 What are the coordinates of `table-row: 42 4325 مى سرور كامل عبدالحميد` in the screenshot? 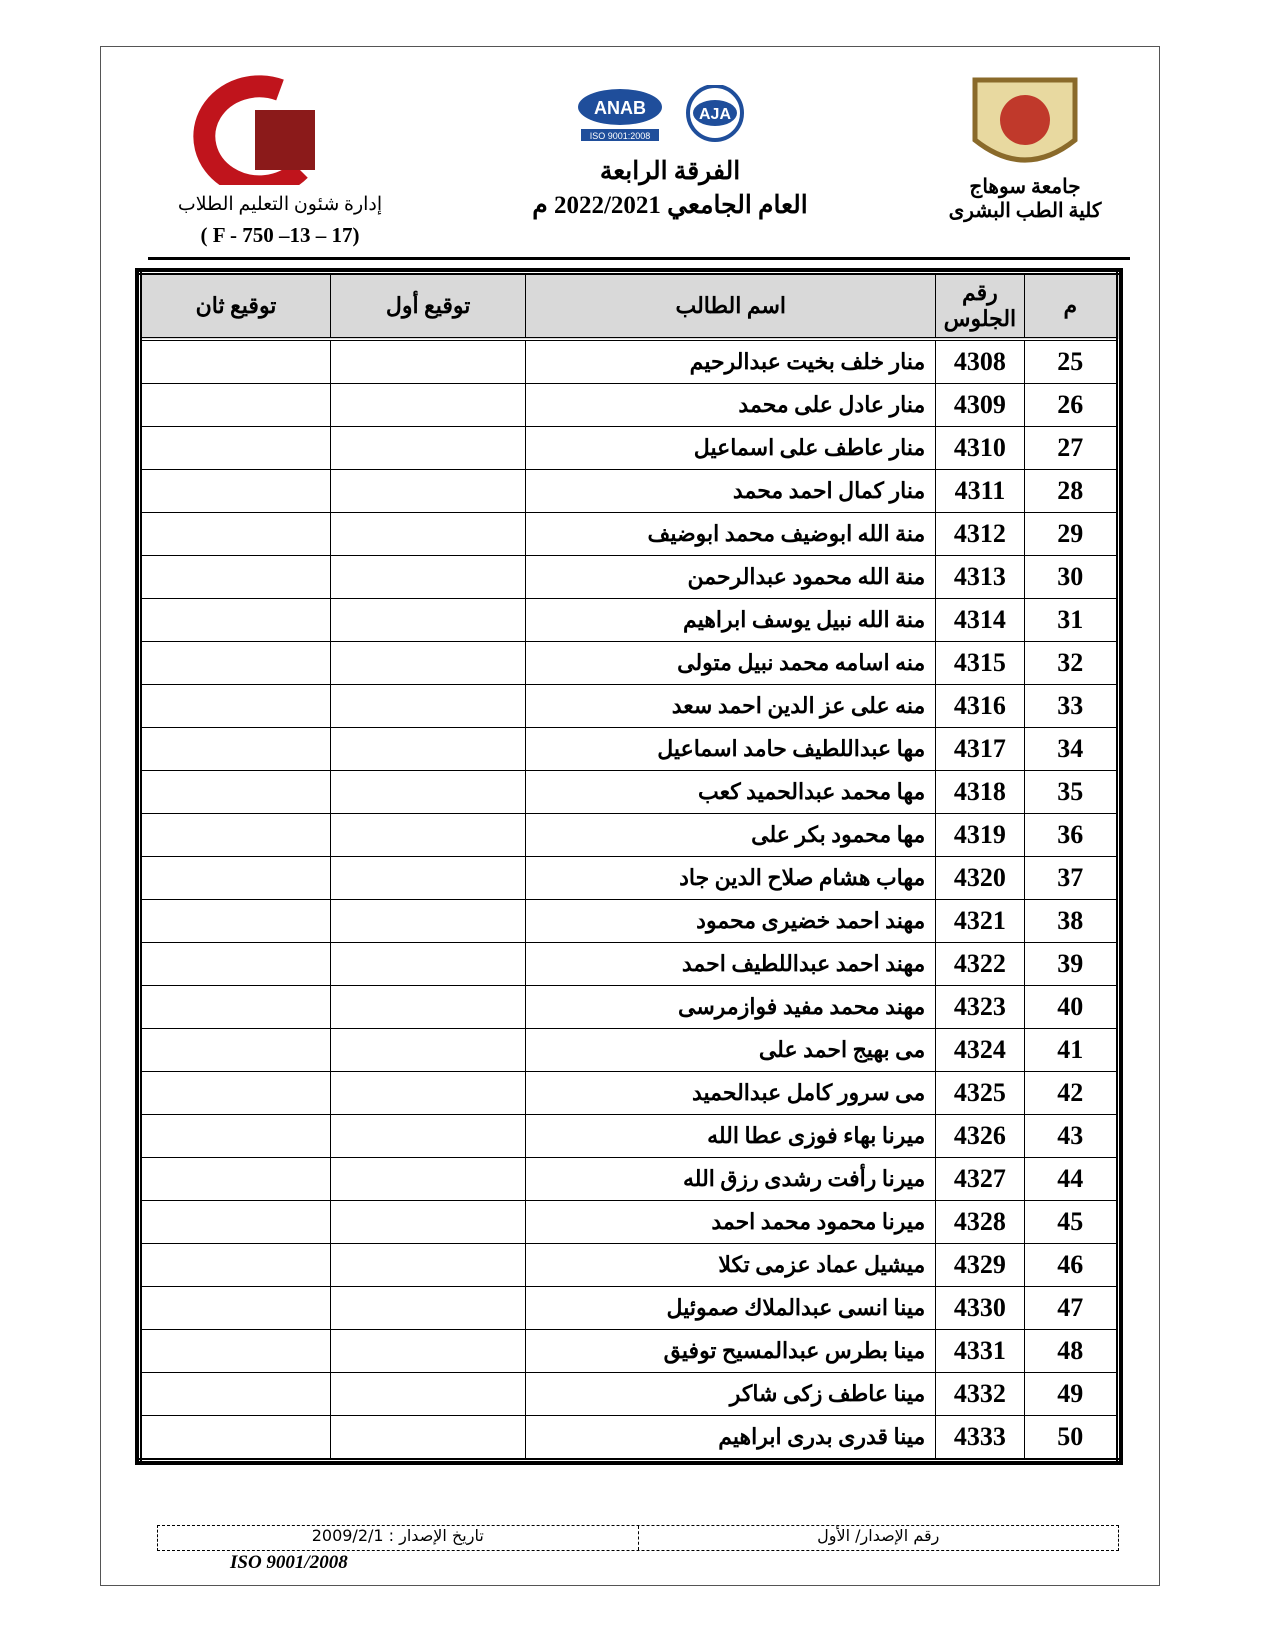 It's located at (629, 1093).